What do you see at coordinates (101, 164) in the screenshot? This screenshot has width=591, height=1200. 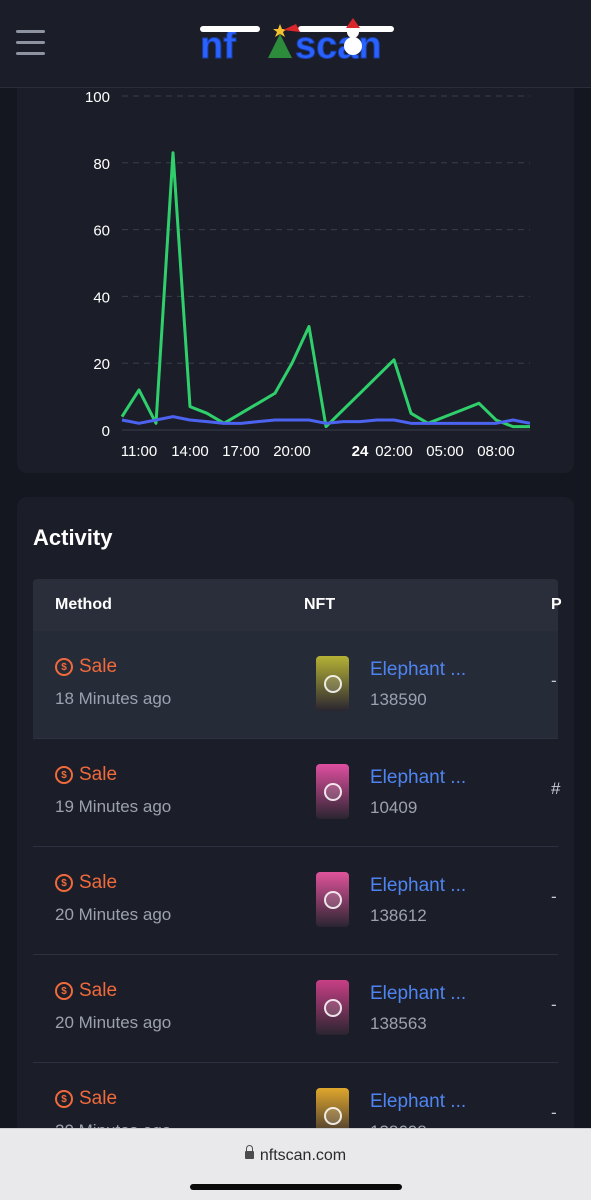 I see `y-tick-label: 80` at bounding box center [101, 164].